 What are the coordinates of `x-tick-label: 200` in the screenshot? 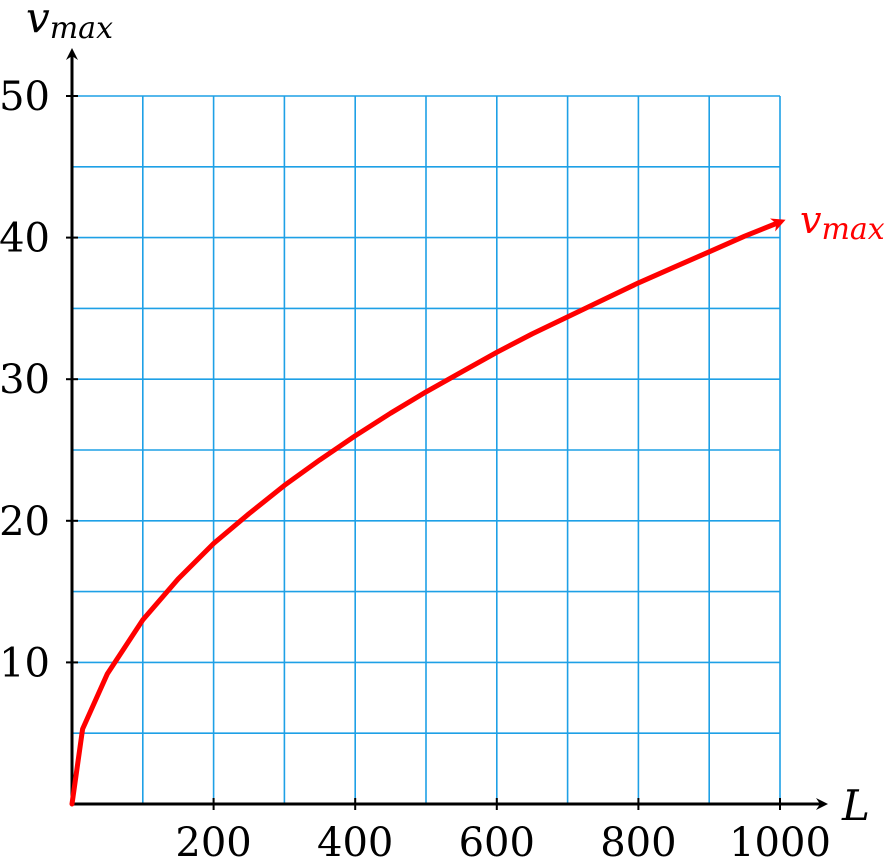 It's located at (213, 839).